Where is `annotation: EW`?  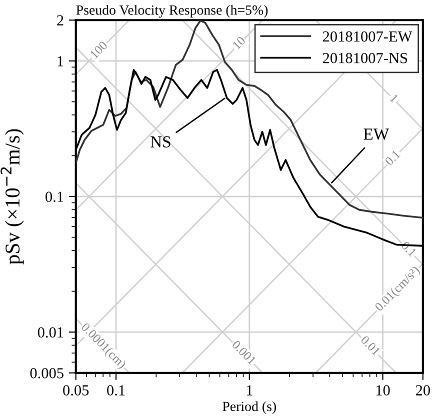
annotation: EW is located at coordinates (377, 134).